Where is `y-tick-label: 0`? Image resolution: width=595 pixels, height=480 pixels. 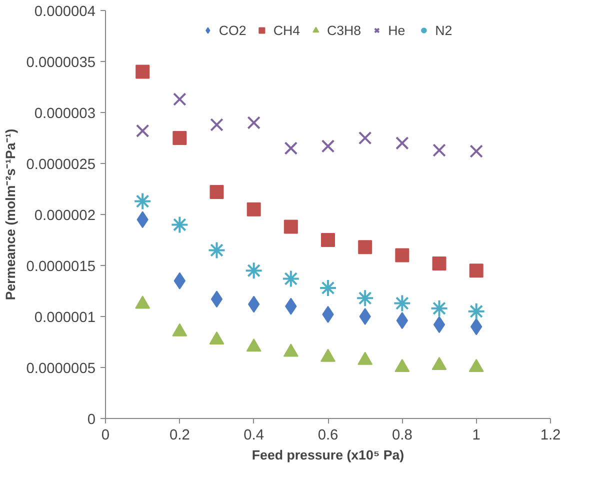
y-tick-label: 0 is located at coordinates (91, 420).